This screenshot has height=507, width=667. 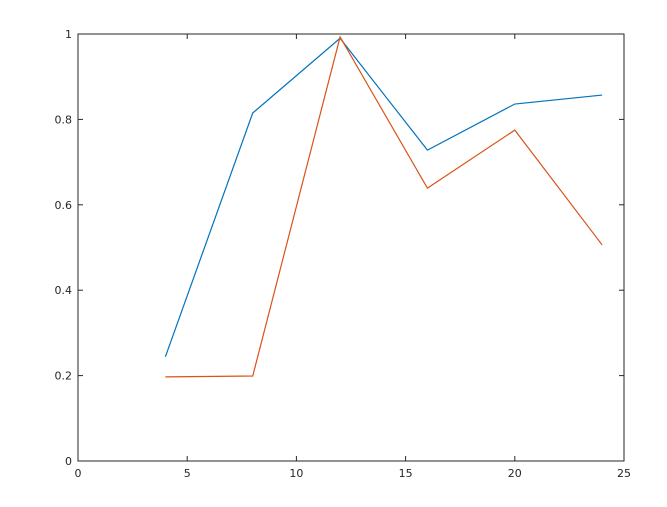 What do you see at coordinates (296, 473) in the screenshot?
I see `x-tick-label: 10` at bounding box center [296, 473].